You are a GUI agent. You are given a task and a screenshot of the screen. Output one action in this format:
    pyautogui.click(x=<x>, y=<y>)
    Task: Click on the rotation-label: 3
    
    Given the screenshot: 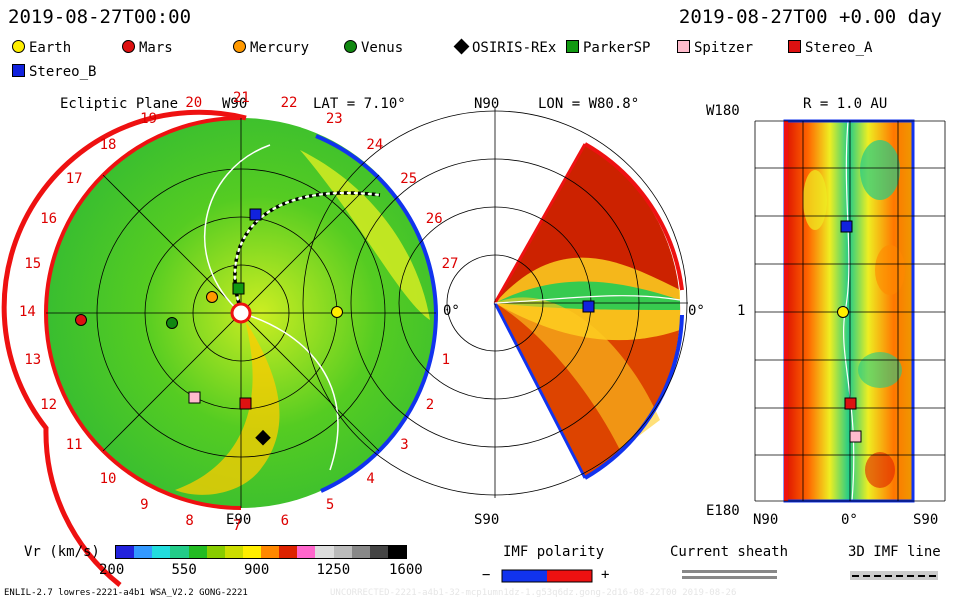 What is the action you would take?
    pyautogui.click(x=404, y=445)
    